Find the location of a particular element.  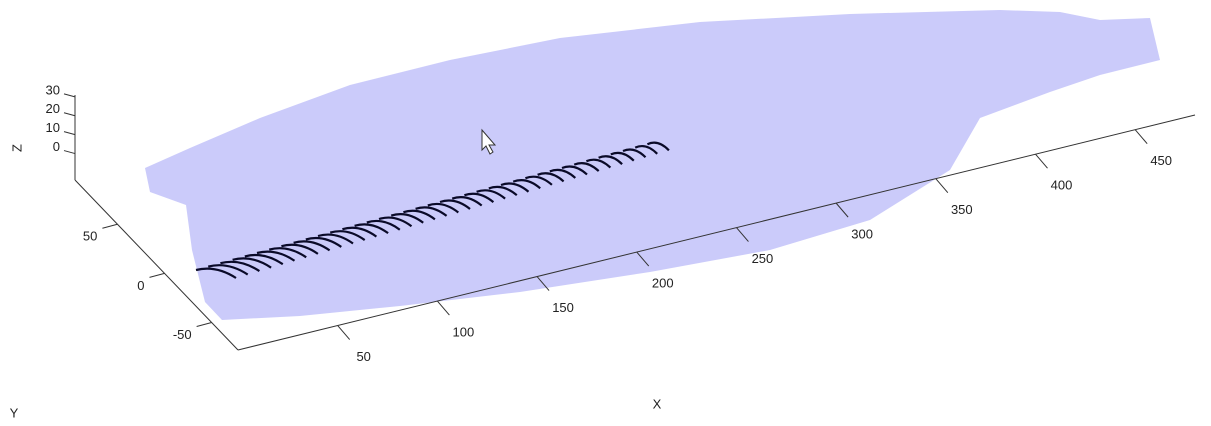

cursor is located at coordinates (489, 141).